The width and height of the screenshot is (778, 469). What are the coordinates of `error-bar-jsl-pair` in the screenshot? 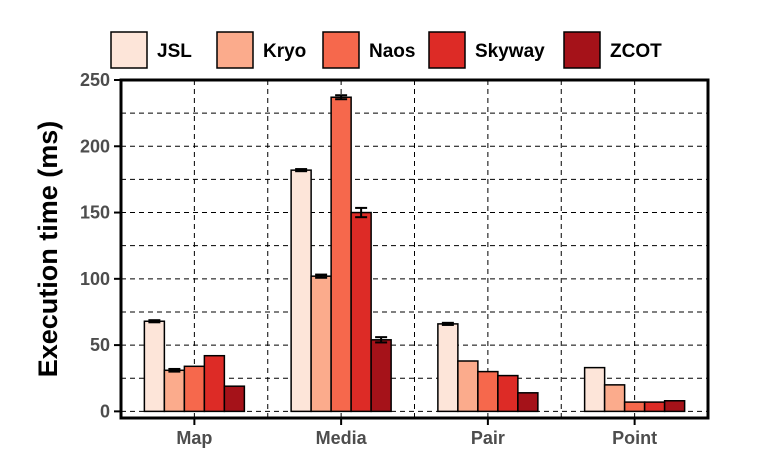 It's located at (447, 323).